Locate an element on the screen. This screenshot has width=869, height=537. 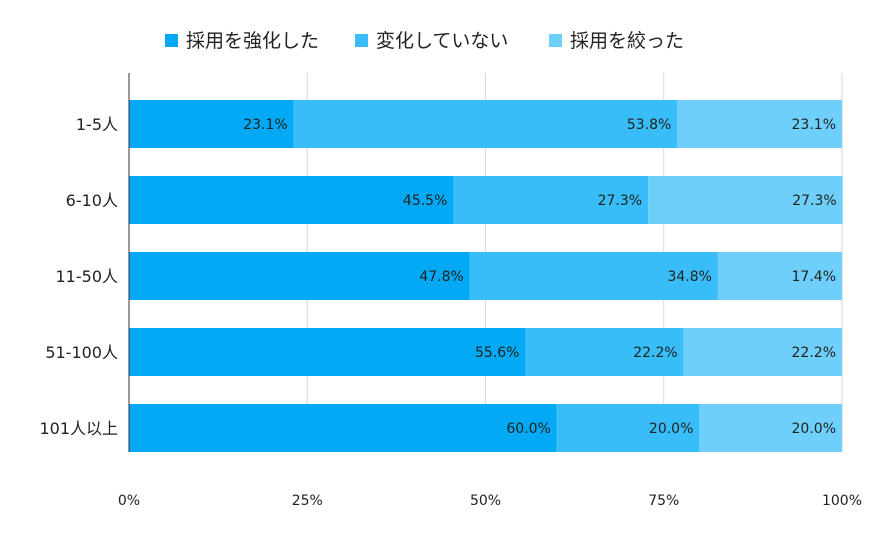
x-tick-label: 75% is located at coordinates (663, 501).